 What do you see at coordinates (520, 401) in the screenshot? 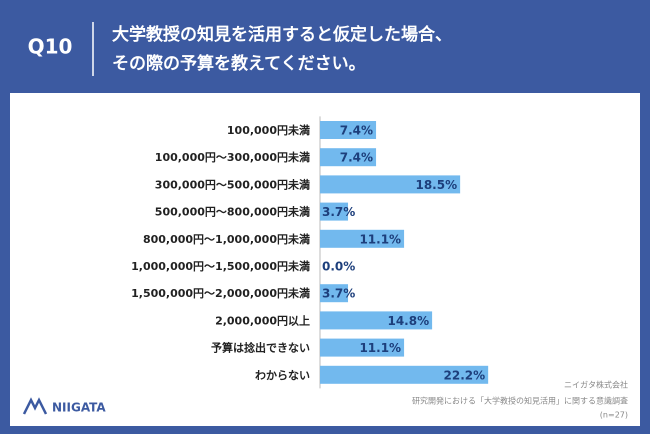
I see `source-line: 研究開発における「大学教授の知見活用」に関する意識調査` at bounding box center [520, 401].